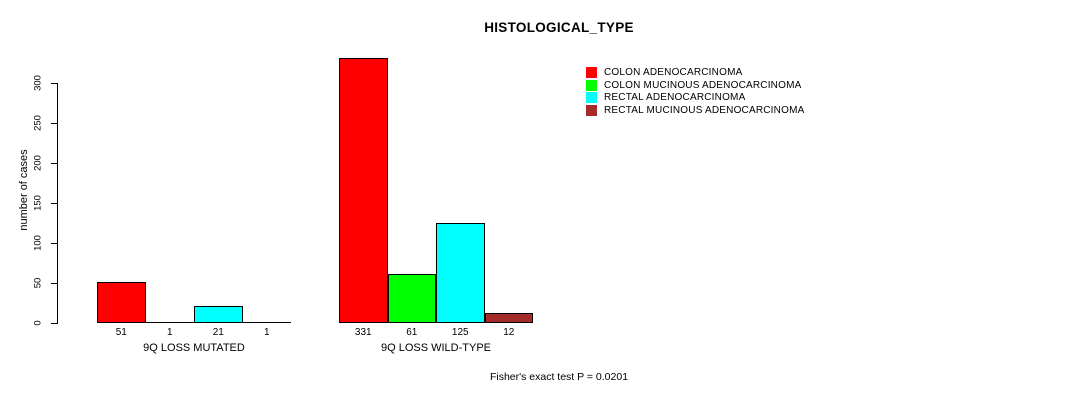 The height and width of the screenshot is (400, 1090). Describe the element at coordinates (38, 283) in the screenshot. I see `y-axis-tick-label: 50` at that location.